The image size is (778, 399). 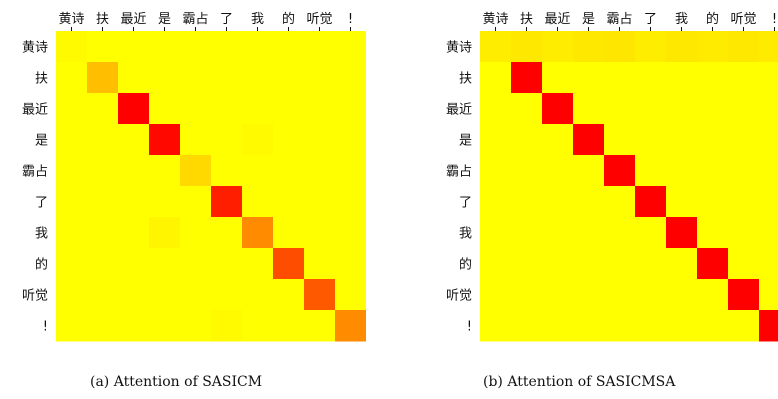 I want to click on y-tick-label: 扶, so click(x=465, y=79).